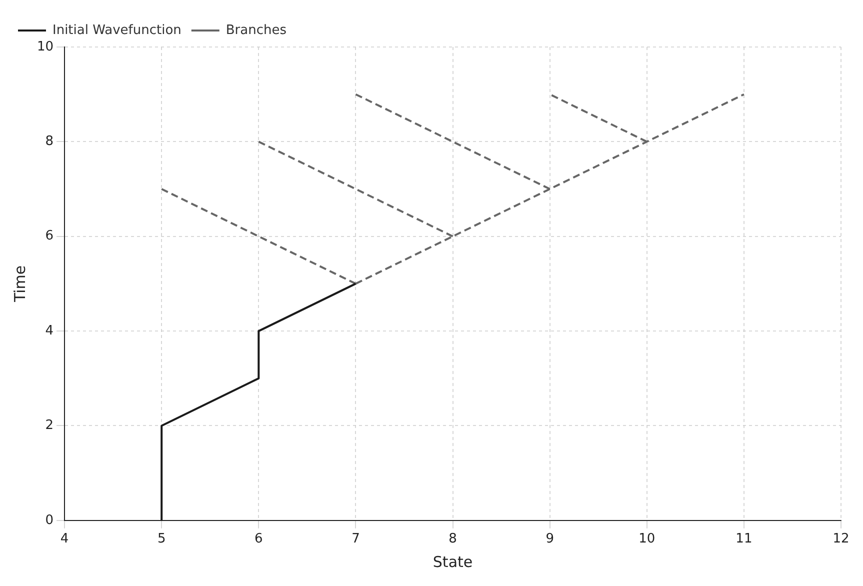 The image size is (863, 586). Describe the element at coordinates (356, 539) in the screenshot. I see `x-tick-label: 7` at that location.